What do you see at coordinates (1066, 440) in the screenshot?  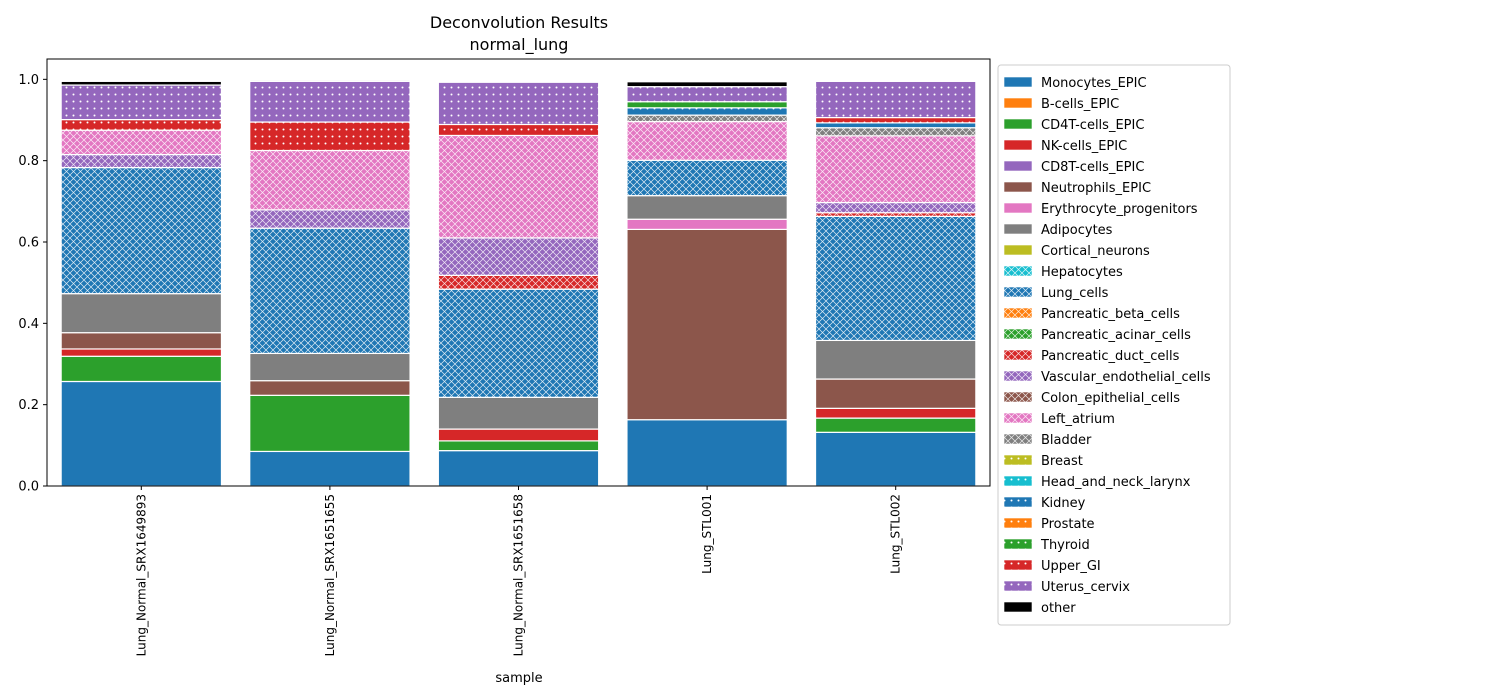 I see `legend-label: Bladder` at bounding box center [1066, 440].